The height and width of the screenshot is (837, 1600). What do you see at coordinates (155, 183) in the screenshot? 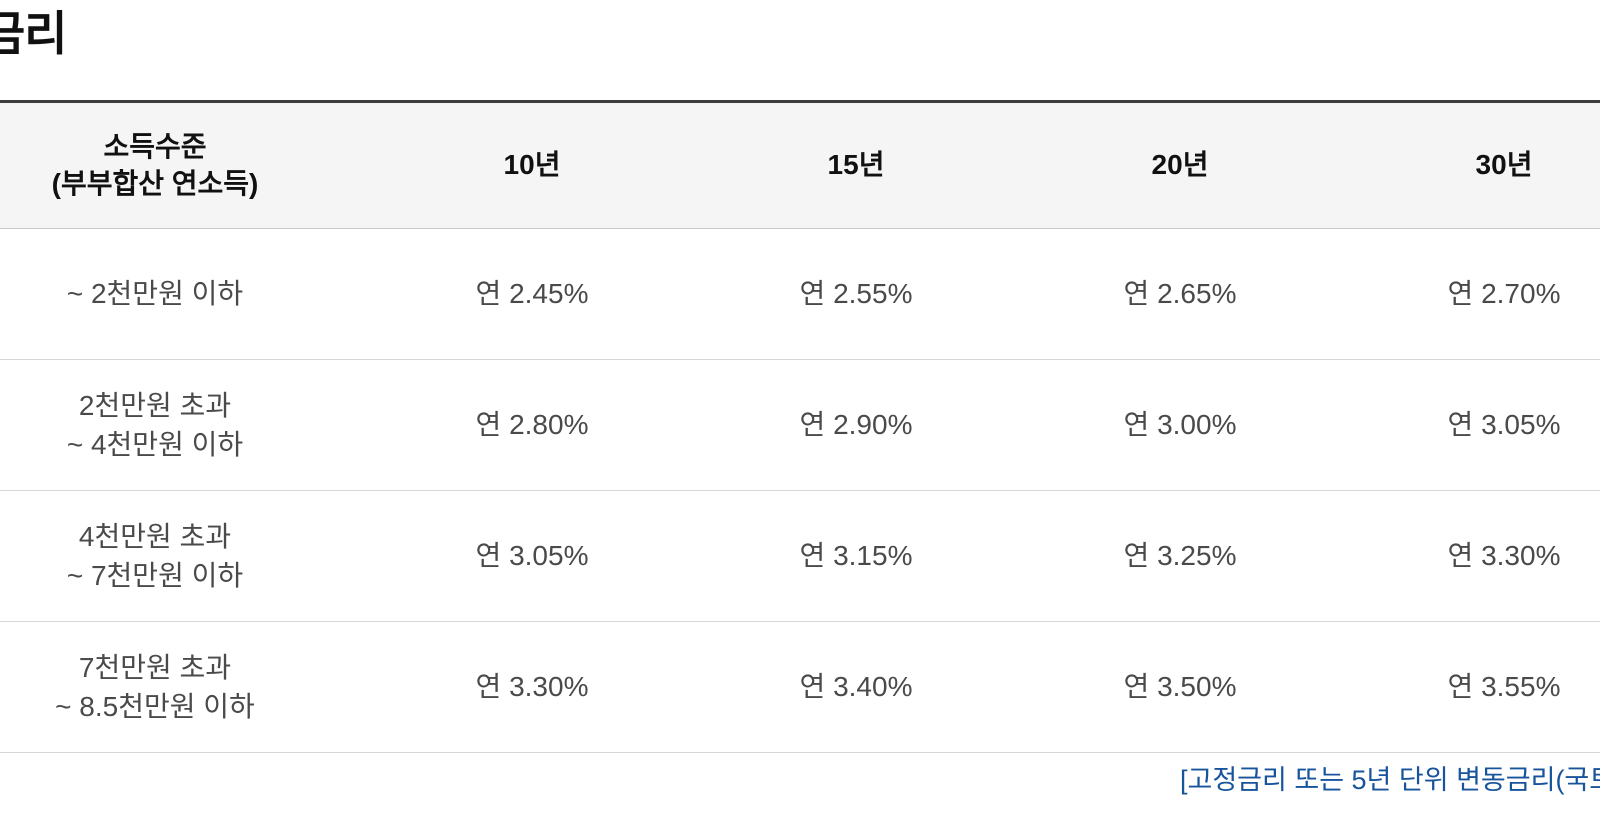
I see `income-level-header-line2: (부부합산 연소득)` at bounding box center [155, 183].